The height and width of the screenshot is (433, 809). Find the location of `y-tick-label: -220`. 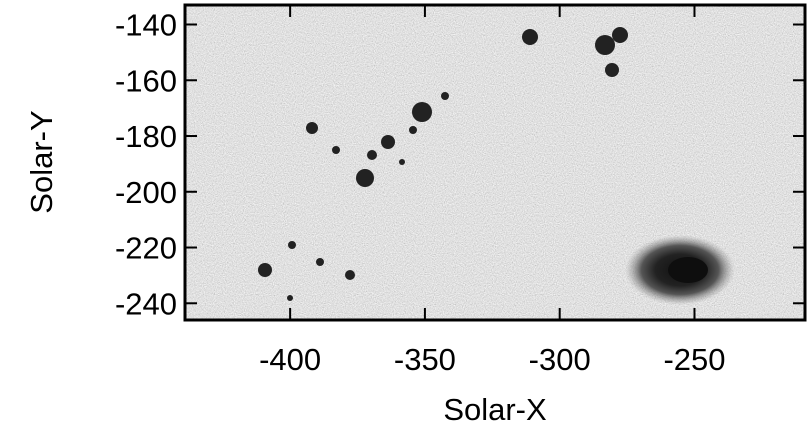

y-tick-label: -220 is located at coordinates (146, 248).